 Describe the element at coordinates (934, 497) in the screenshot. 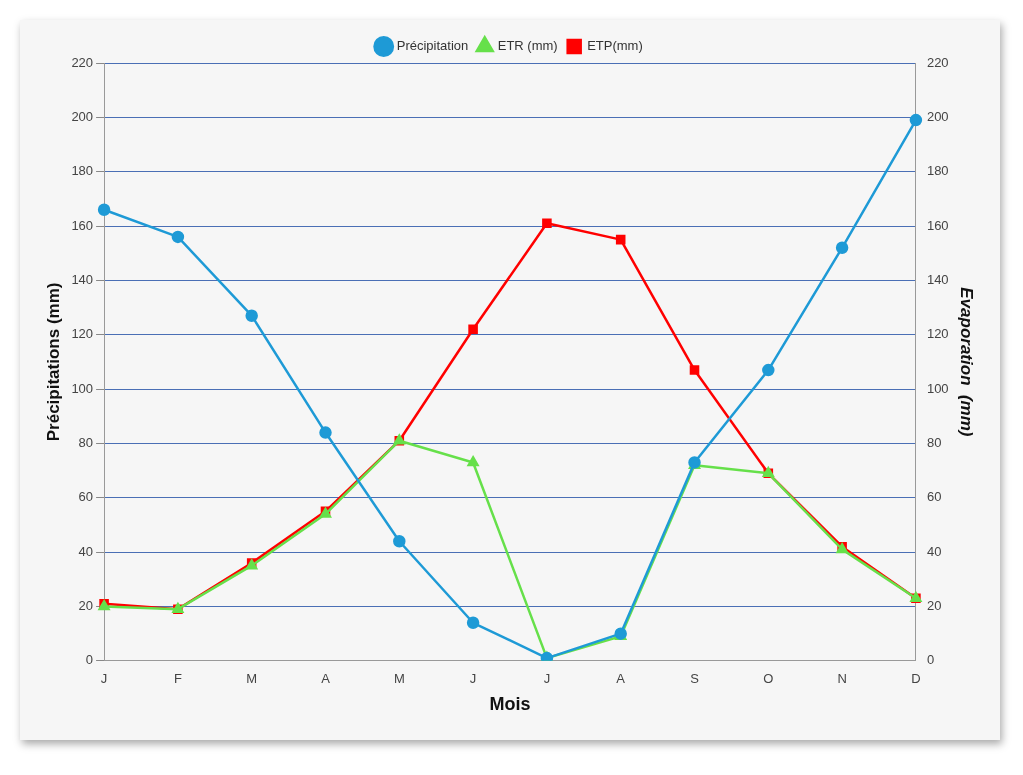

I see `y2-tick-label: 60` at that location.